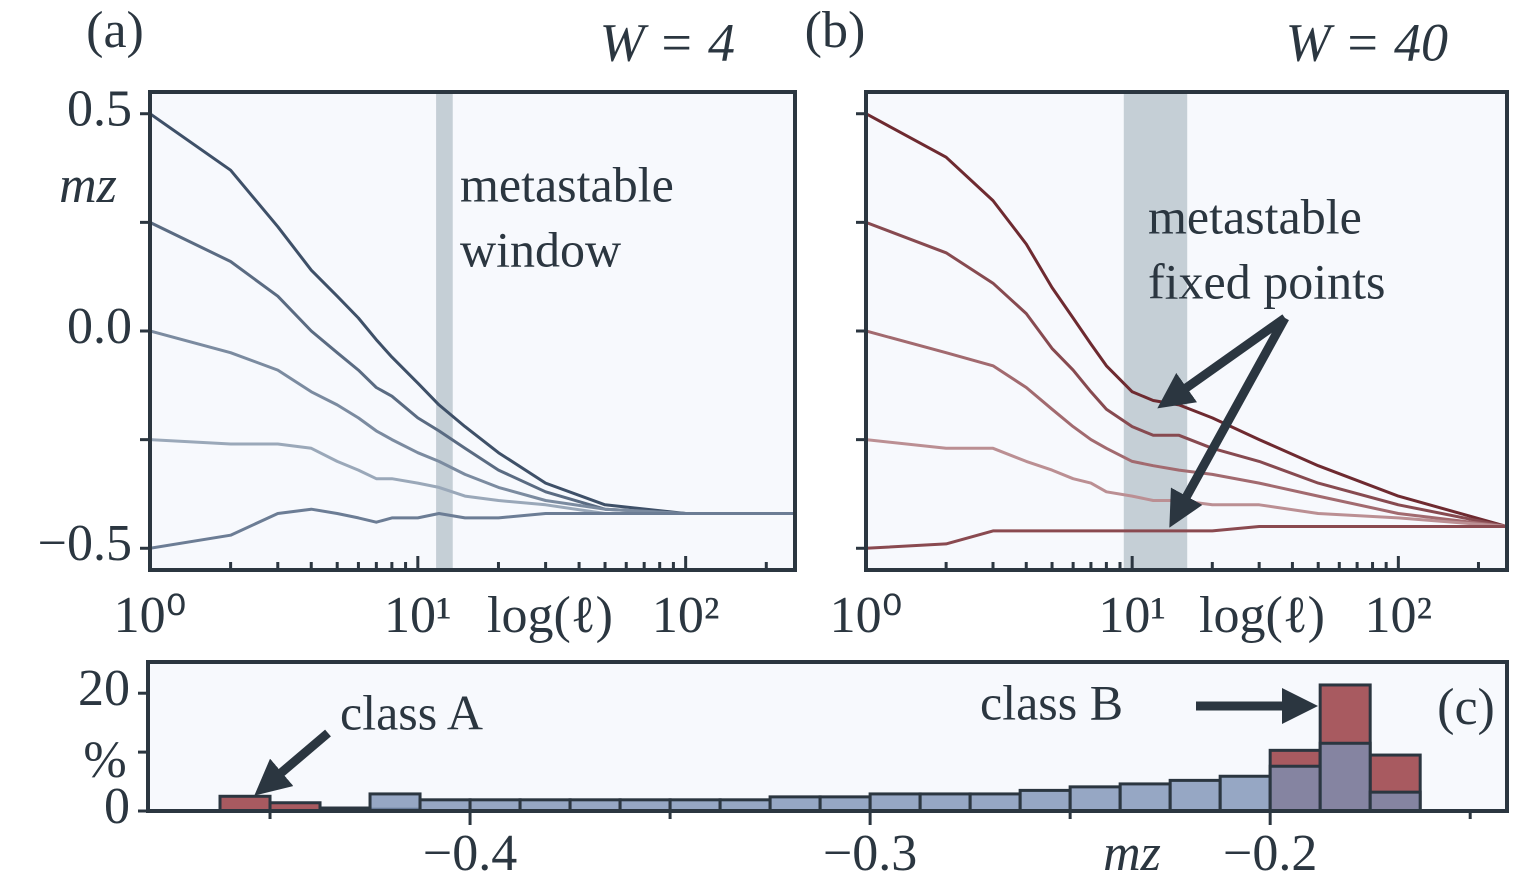 Image resolution: width=1514 pixels, height=887 pixels. Describe the element at coordinates (1051, 702) in the screenshot. I see `annotation: class B` at that location.